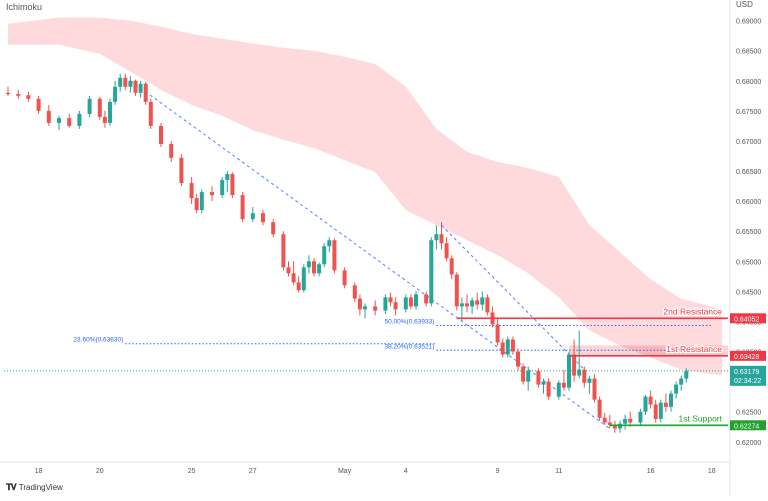 This screenshot has width=768, height=501. Describe the element at coordinates (694, 349) in the screenshot. I see `level-label-1: 1st Resistance` at that location.